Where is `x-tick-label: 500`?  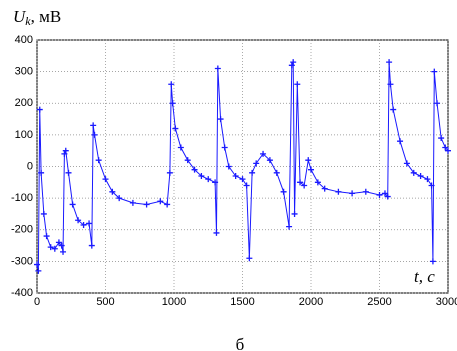
x-tick-label: 500 is located at coordinates (105, 302).